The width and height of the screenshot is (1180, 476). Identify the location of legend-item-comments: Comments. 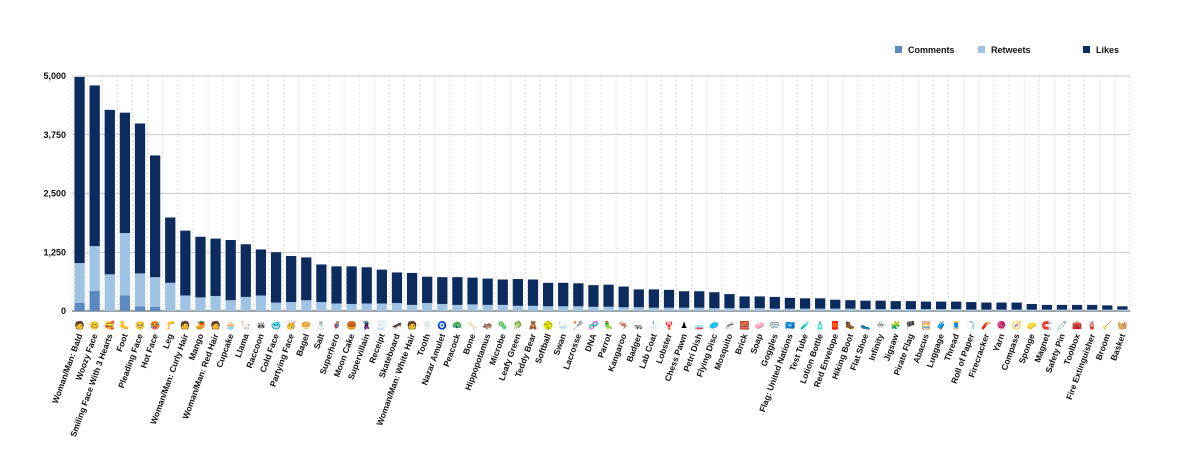
(925, 50).